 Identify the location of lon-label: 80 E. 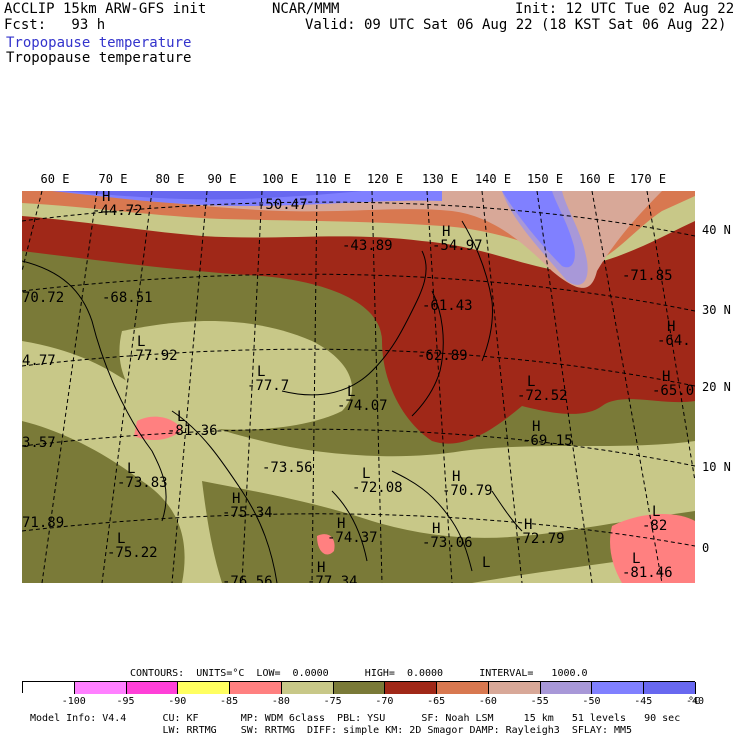
(170, 179).